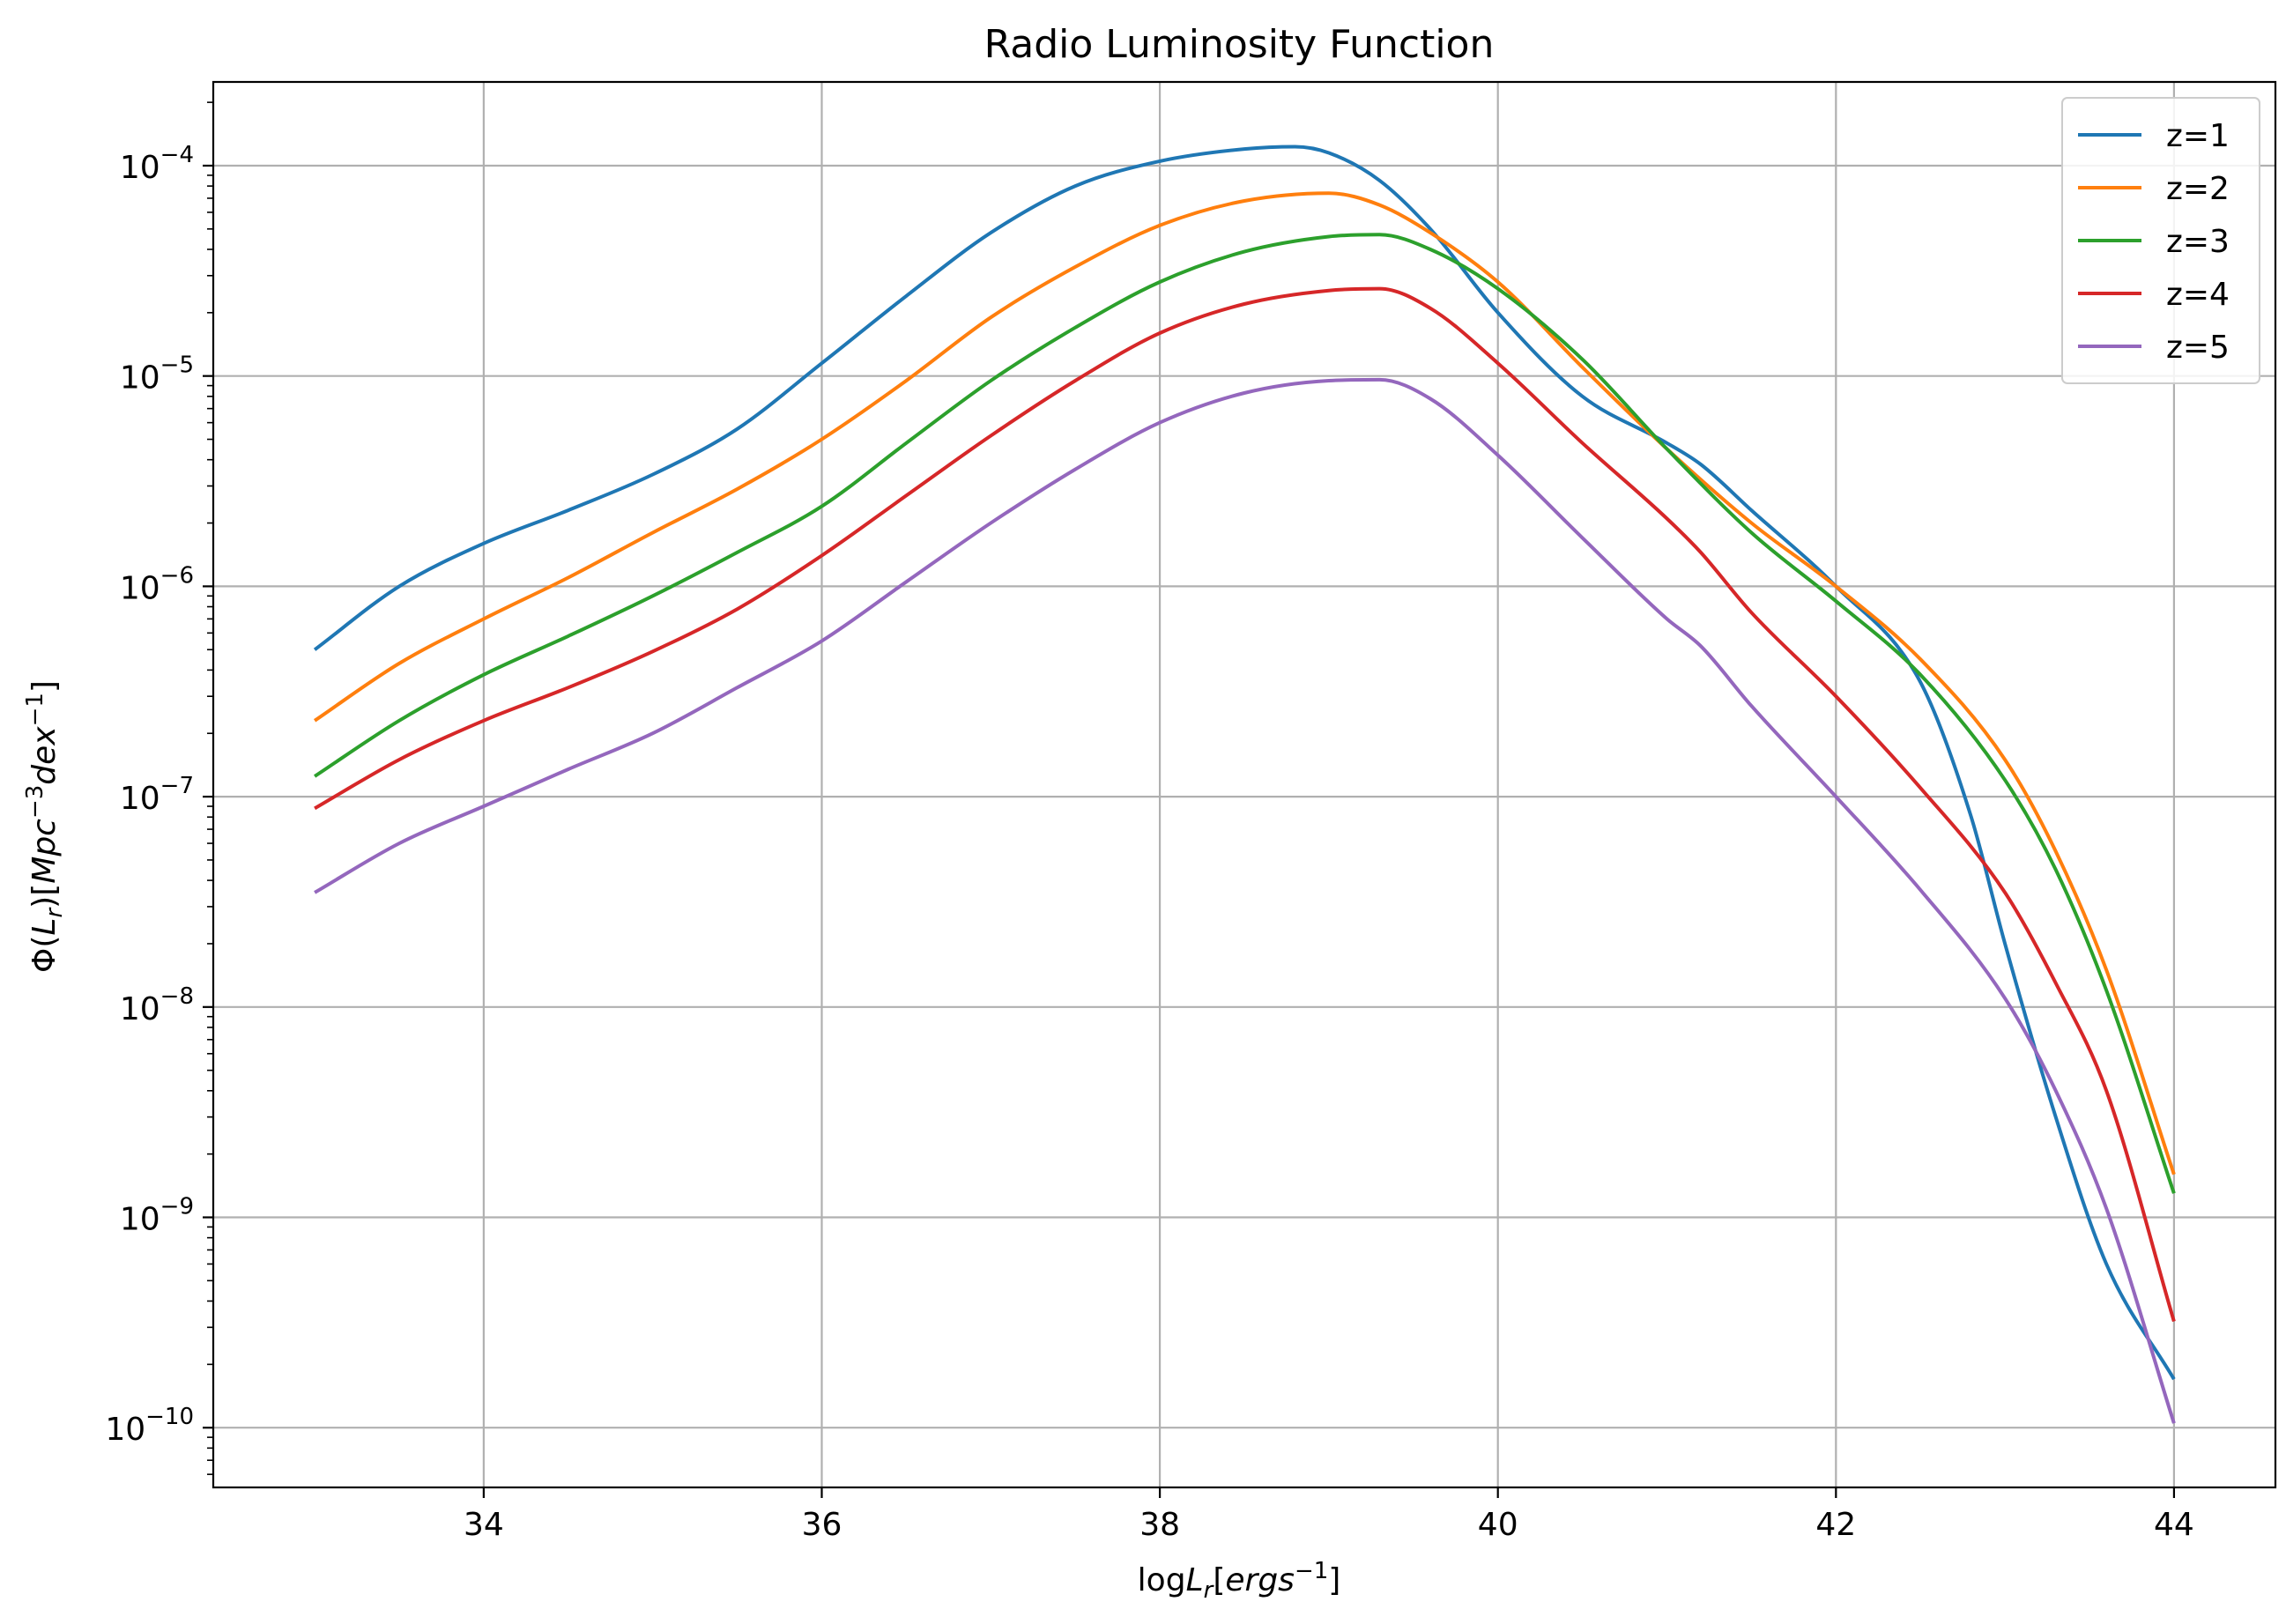  Describe the element at coordinates (157, 164) in the screenshot. I see `y-tick-label: 10⁻⁴` at that location.